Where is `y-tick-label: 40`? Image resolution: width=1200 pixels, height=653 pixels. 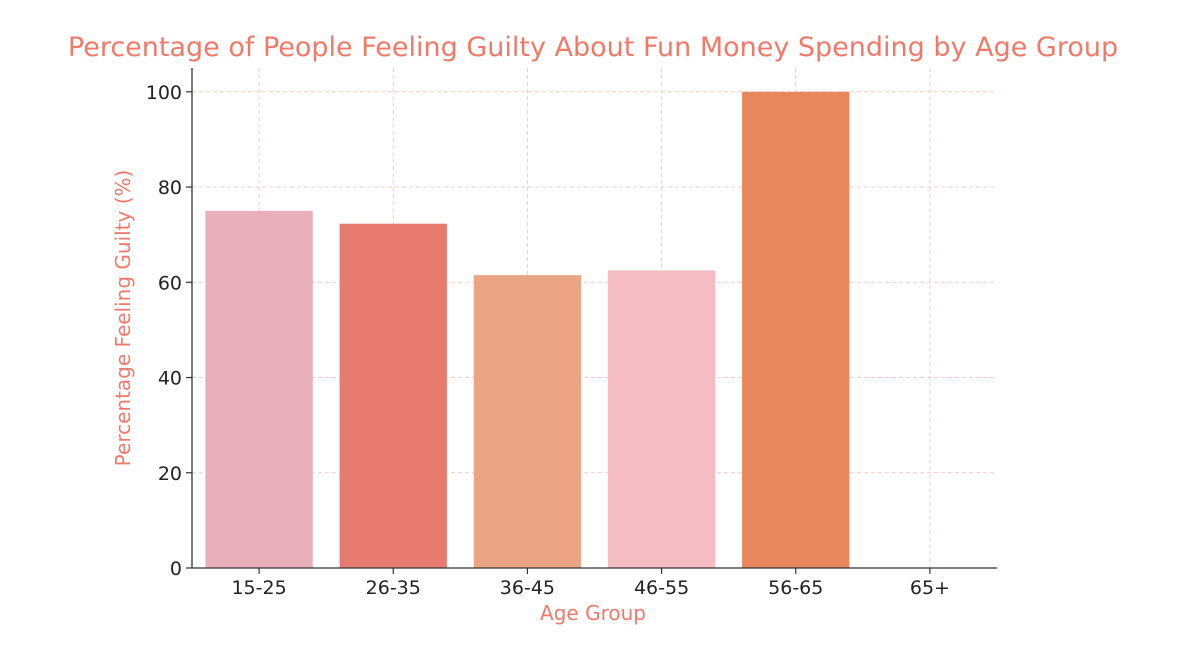
y-tick-label: 40 is located at coordinates (170, 379).